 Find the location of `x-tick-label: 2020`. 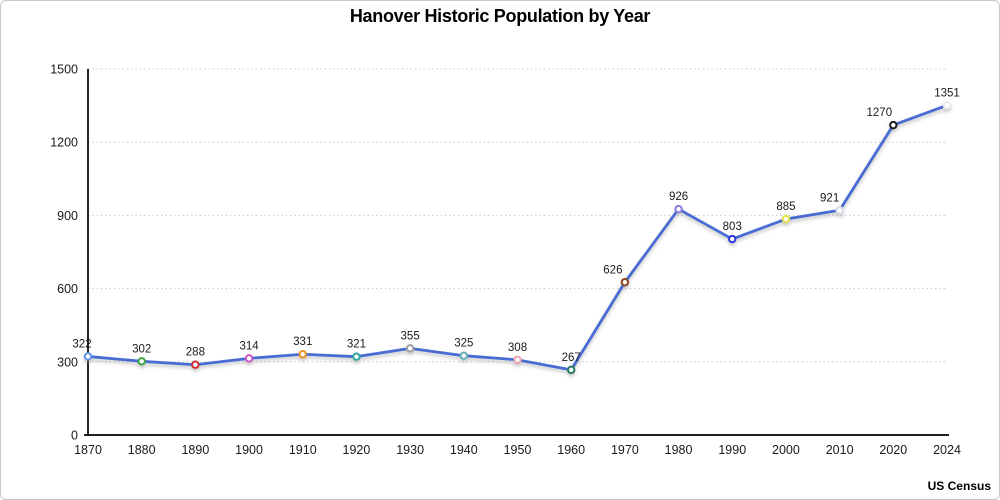

x-tick-label: 2020 is located at coordinates (893, 450).